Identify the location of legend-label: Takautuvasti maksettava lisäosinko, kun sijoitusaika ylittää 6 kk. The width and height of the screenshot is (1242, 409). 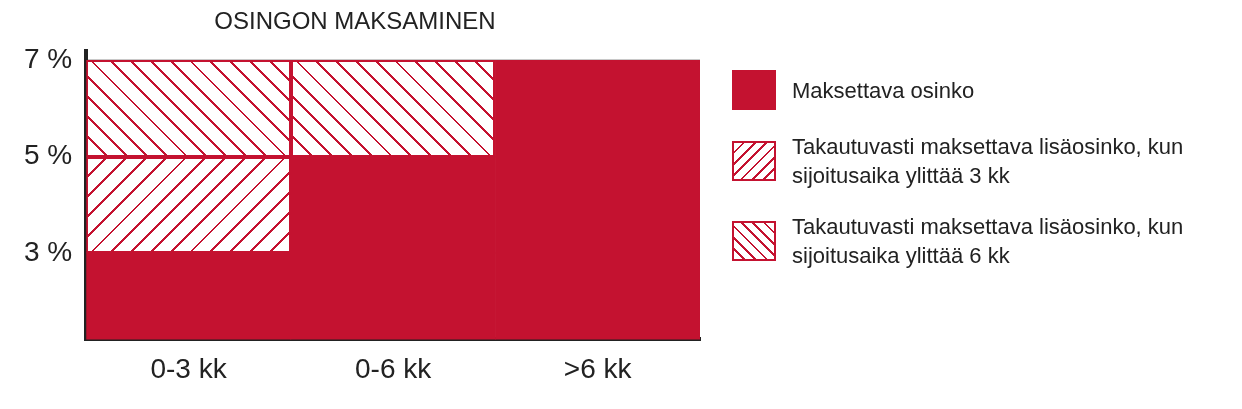
(988, 241).